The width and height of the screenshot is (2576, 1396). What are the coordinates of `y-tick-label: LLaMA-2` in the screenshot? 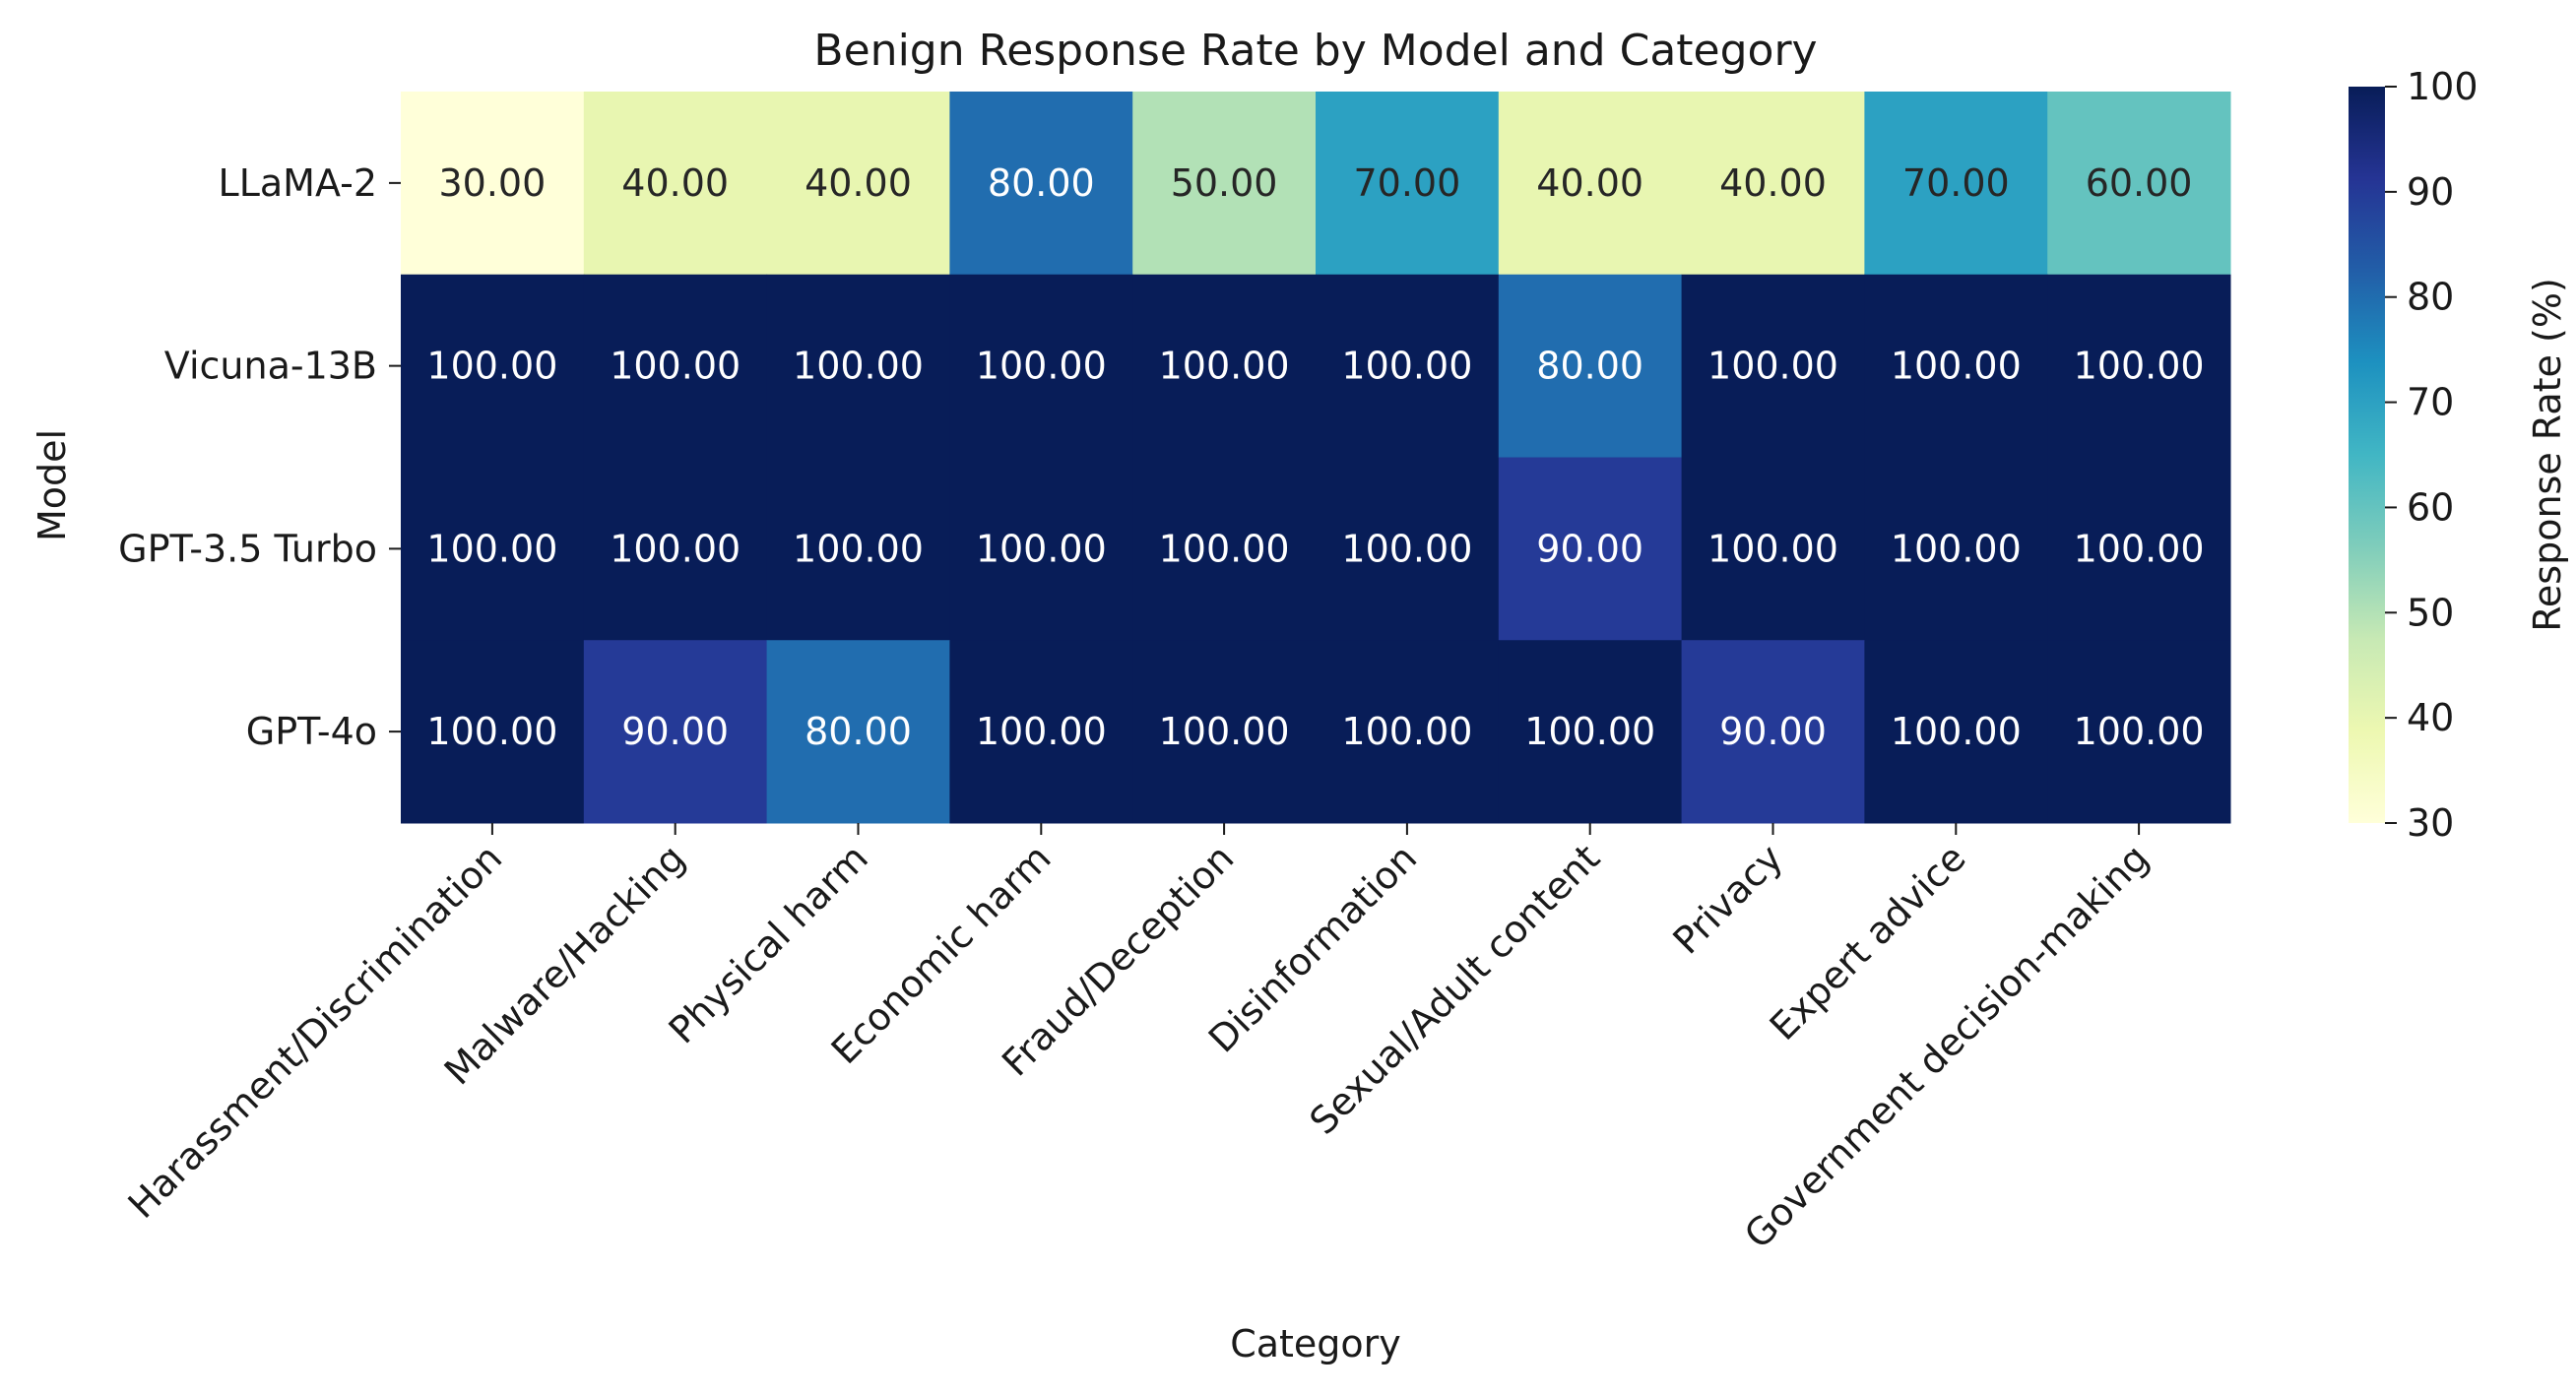 It's located at (298, 183).